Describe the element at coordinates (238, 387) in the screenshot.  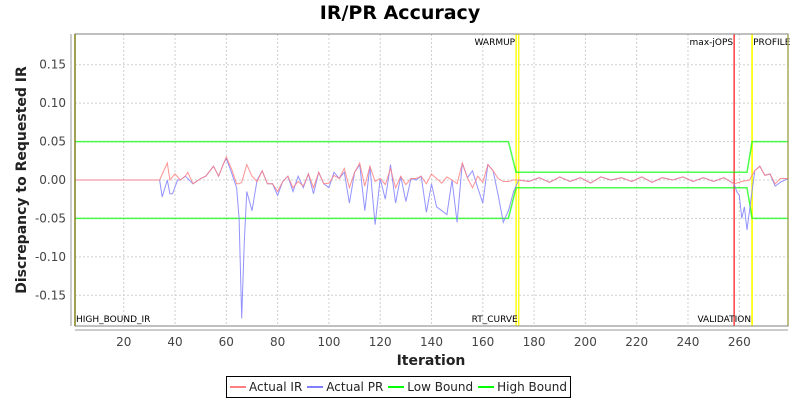
I see `legend-swatch-actual-ir` at that location.